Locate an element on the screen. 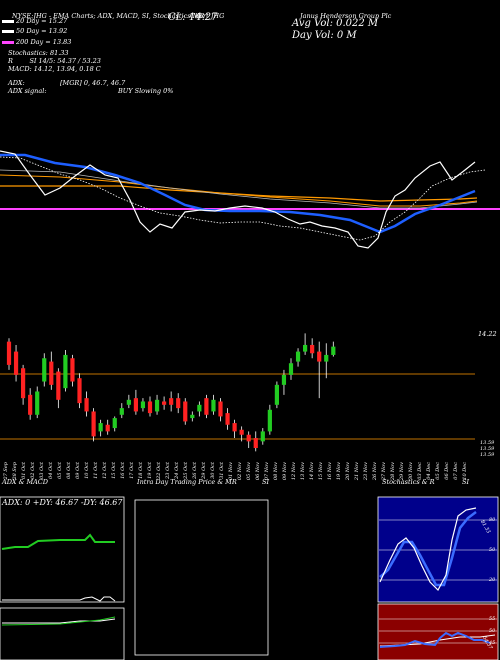  date-tick-label: 01 Nov is located at coordinates (231, 471).